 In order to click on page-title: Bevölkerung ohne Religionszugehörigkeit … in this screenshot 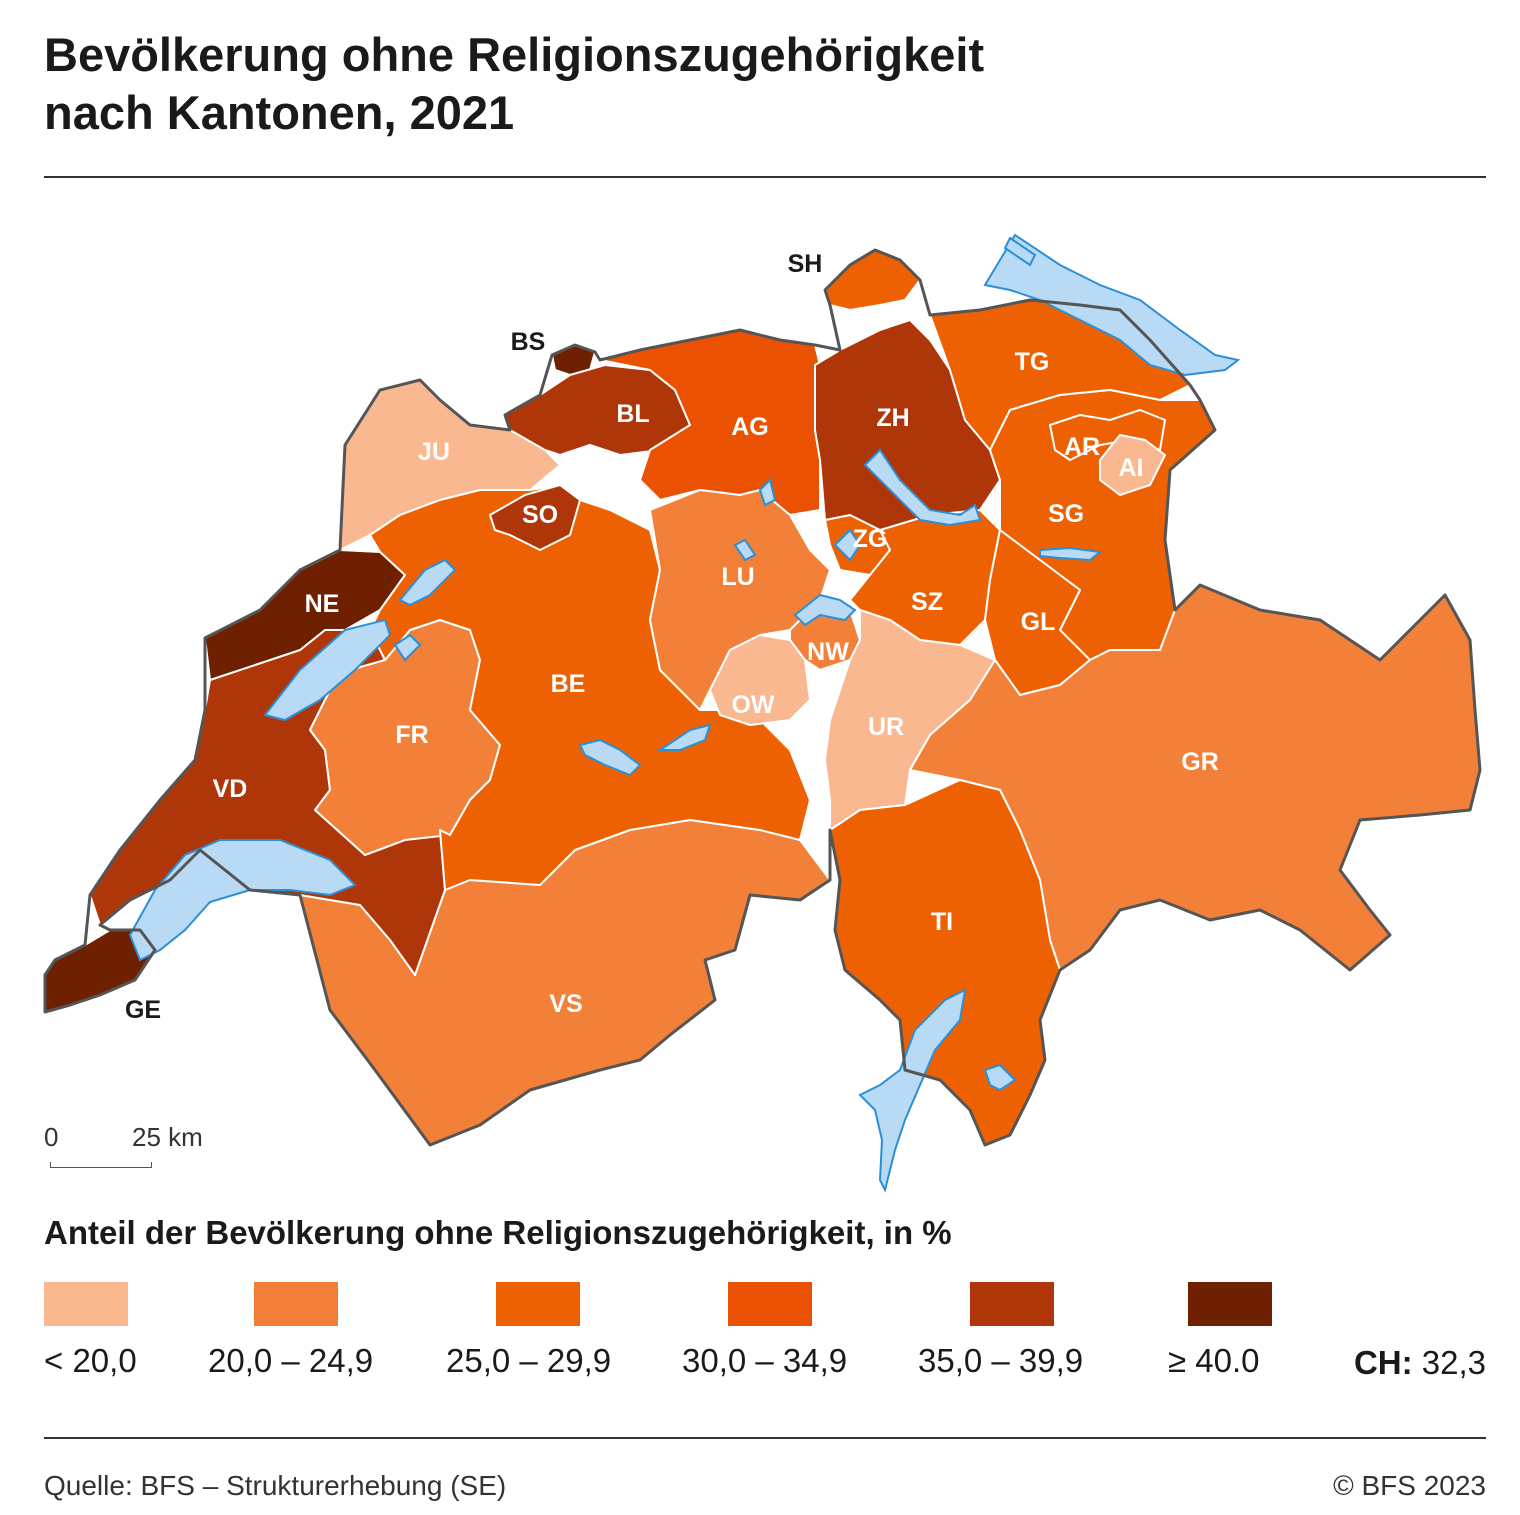, I will do `click(644, 84)`.